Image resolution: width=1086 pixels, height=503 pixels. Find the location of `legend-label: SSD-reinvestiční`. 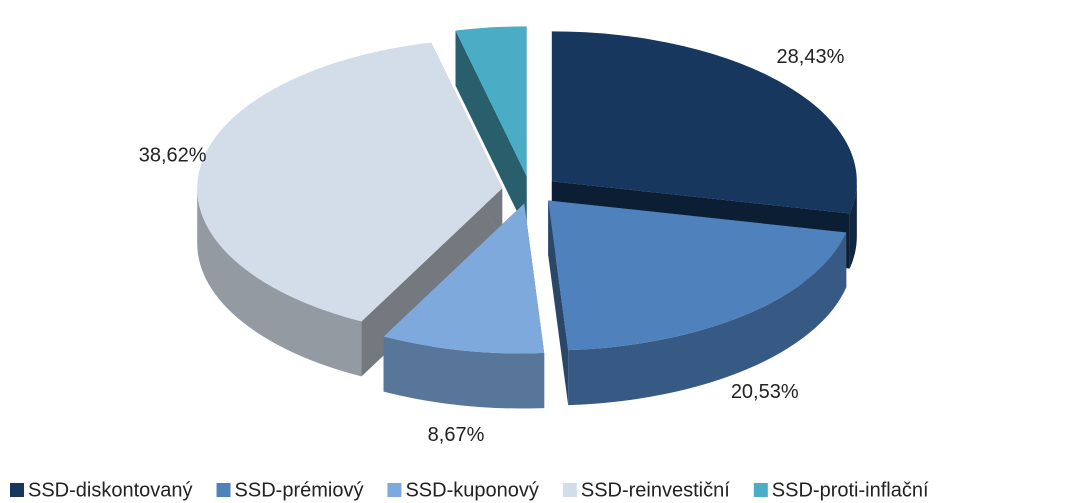

legend-label: SSD-reinvestiční is located at coordinates (655, 490).